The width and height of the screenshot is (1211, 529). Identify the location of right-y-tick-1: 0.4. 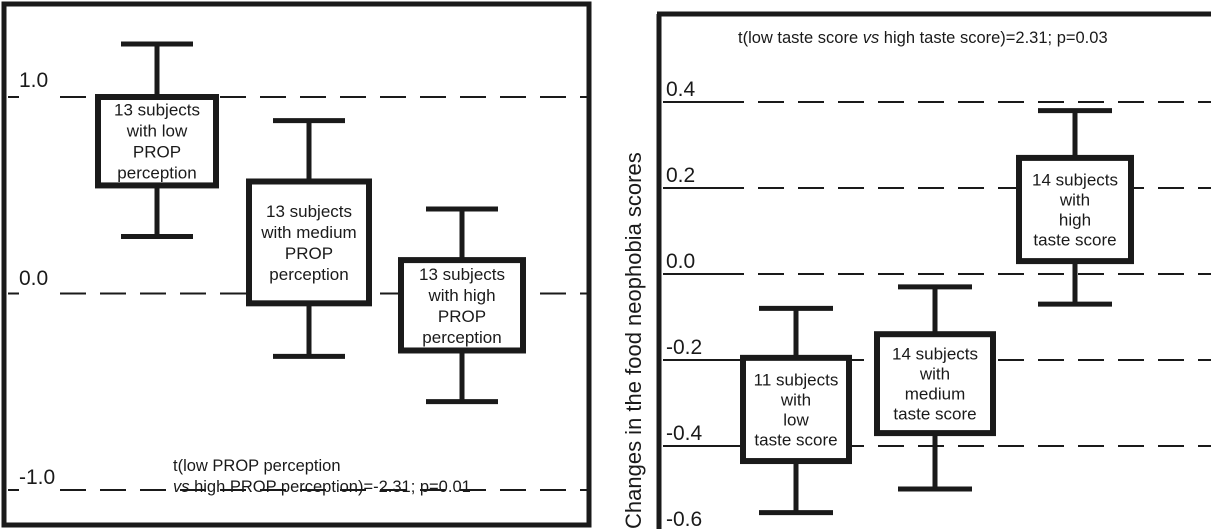
(681, 89).